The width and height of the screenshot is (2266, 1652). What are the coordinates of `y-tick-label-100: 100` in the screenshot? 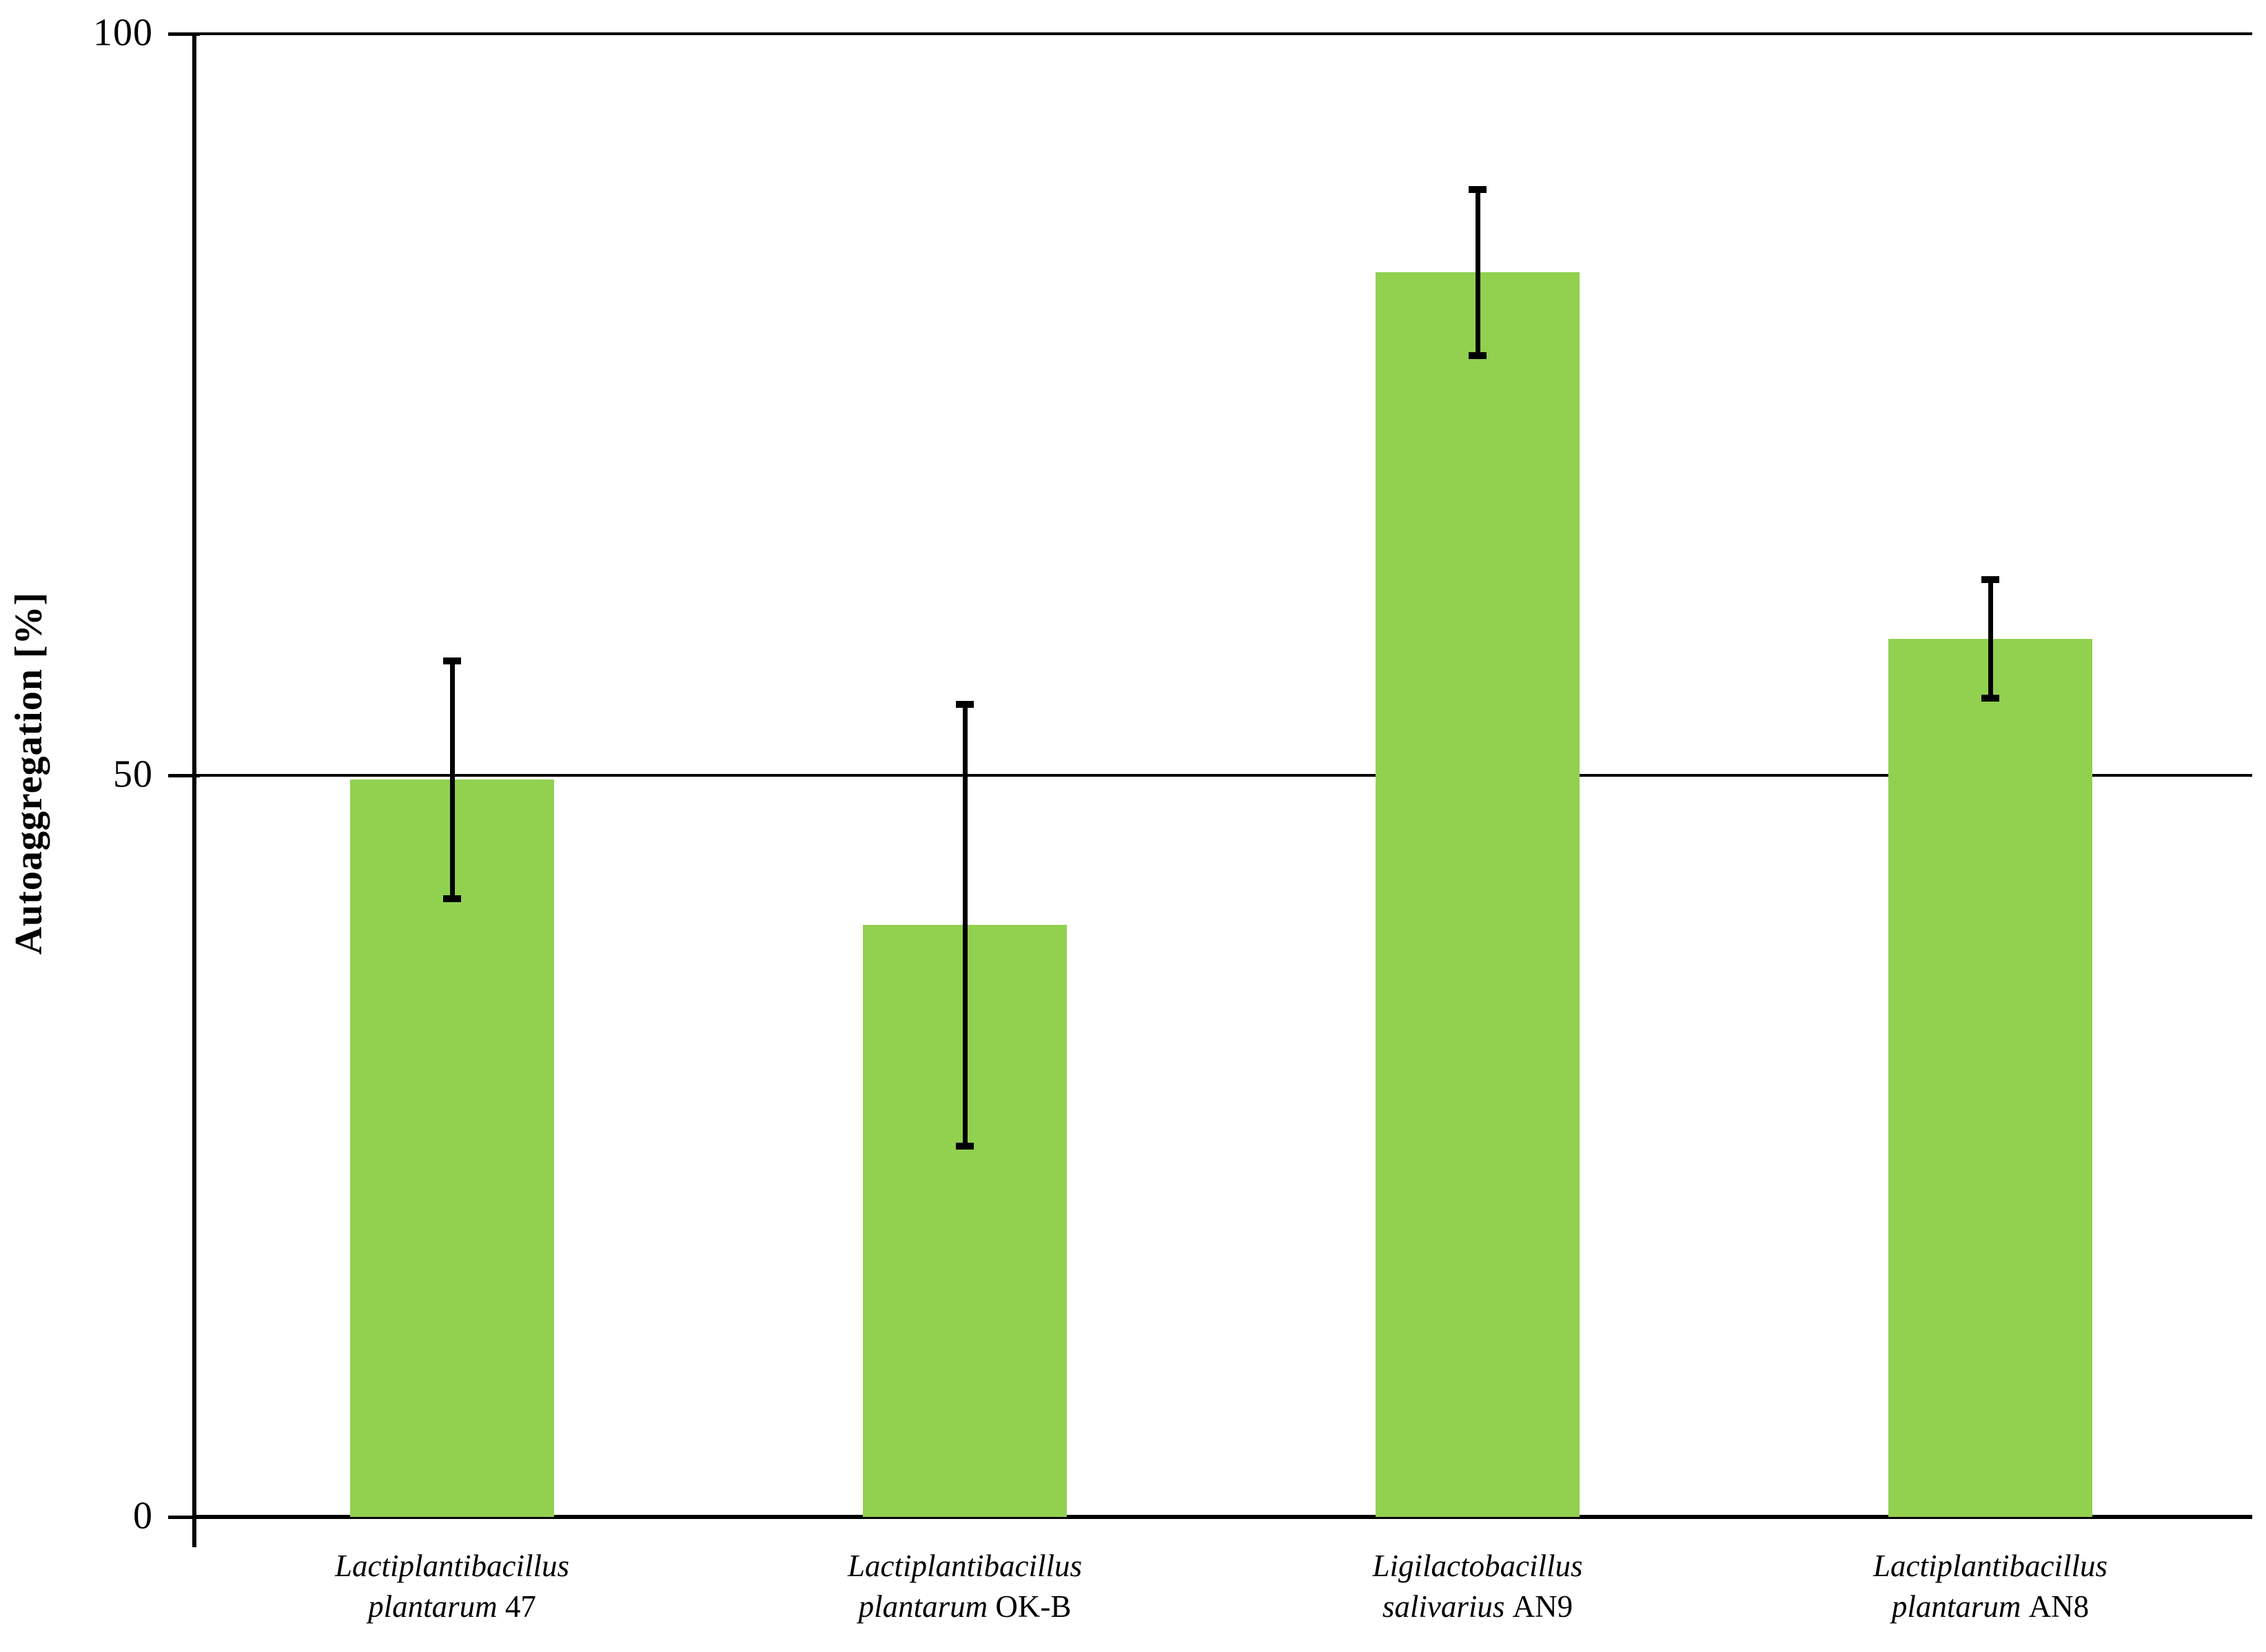 It's located at (123, 32).